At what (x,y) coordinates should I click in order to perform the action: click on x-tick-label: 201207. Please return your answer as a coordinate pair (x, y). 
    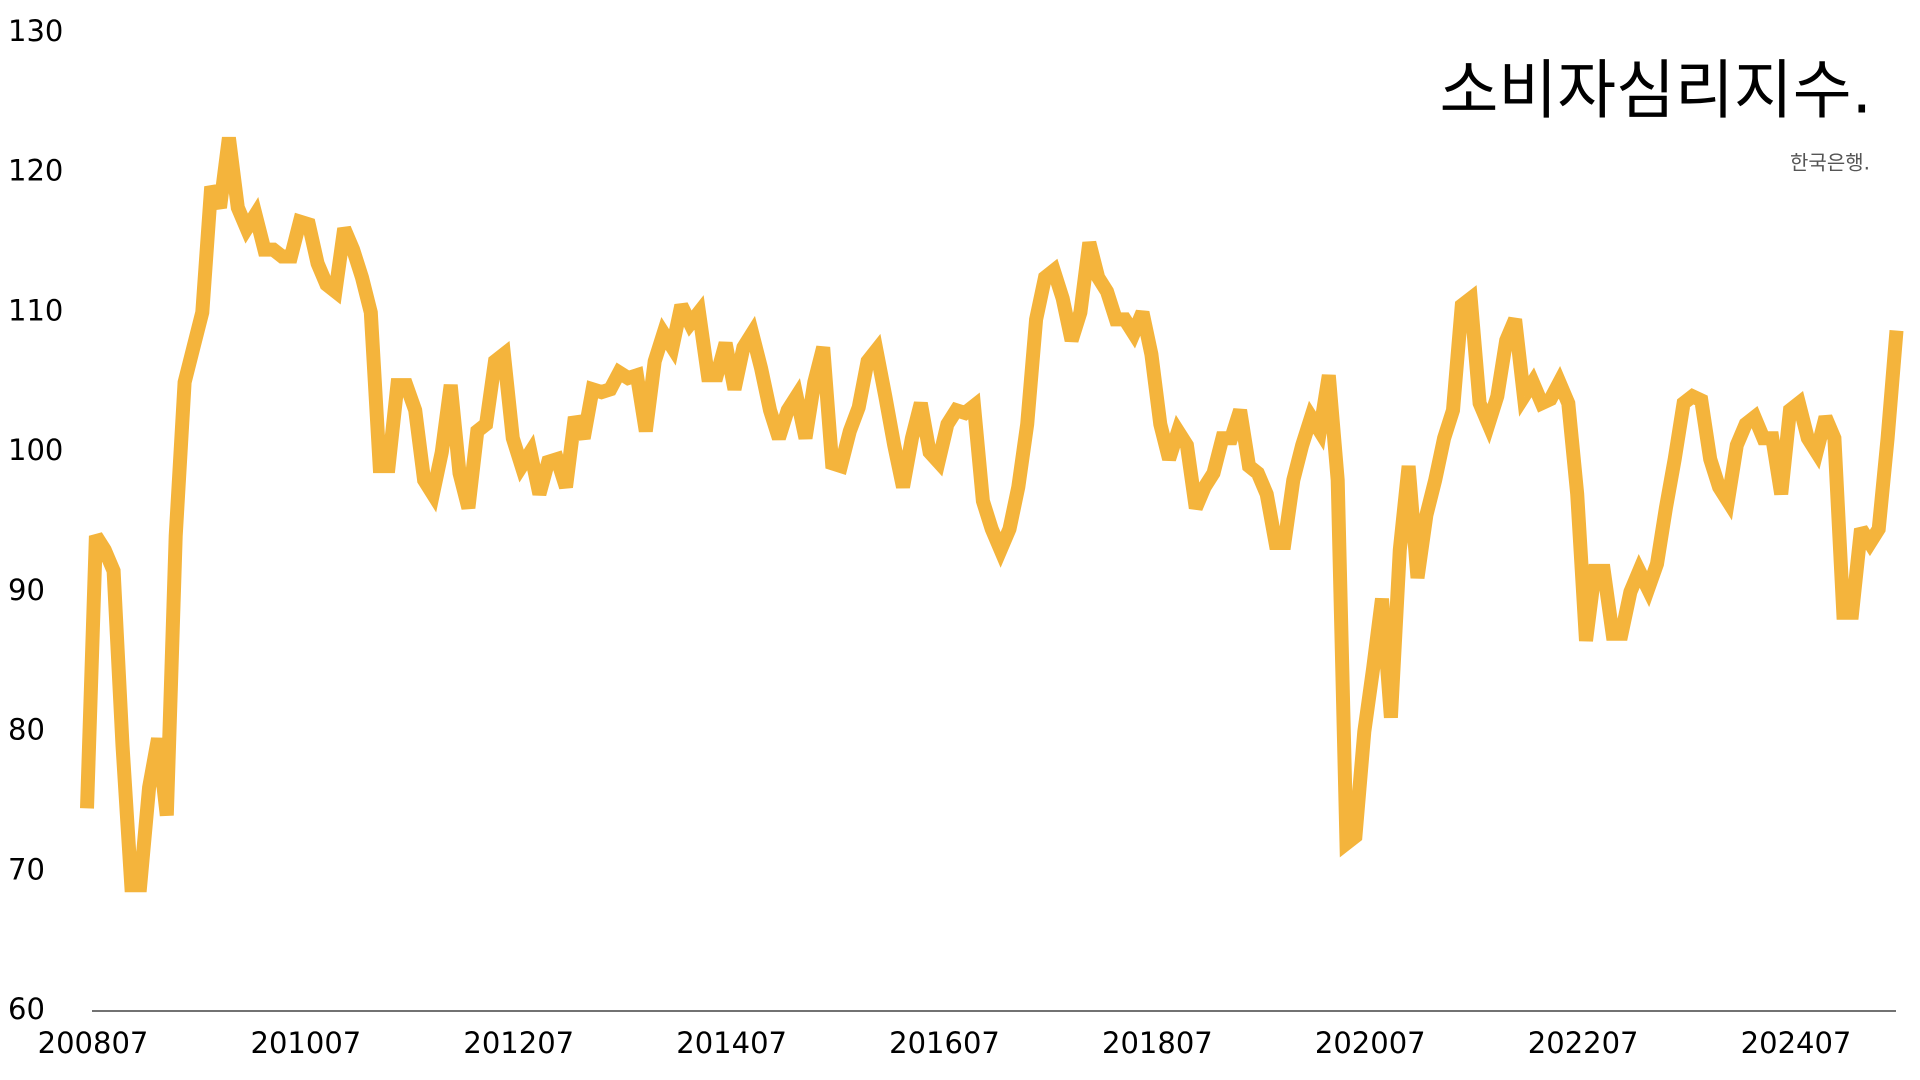
    Looking at the image, I should click on (518, 1043).